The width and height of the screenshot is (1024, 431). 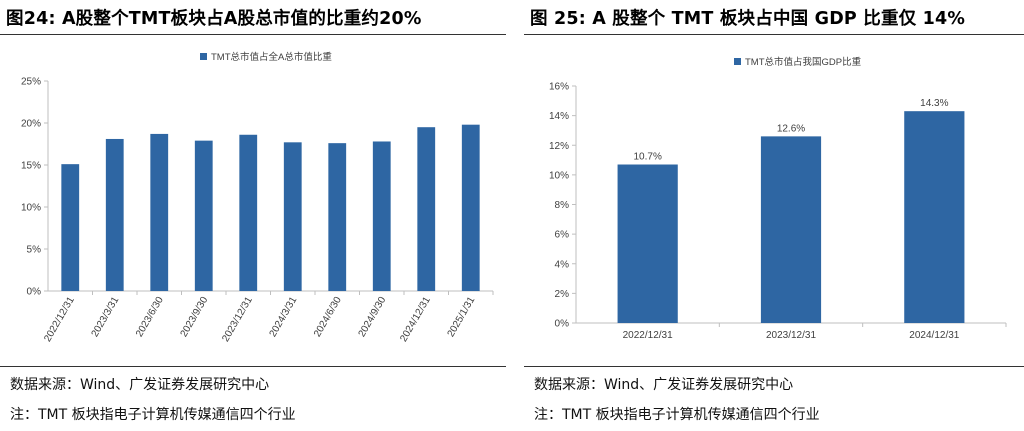 I want to click on x-tick-label: 2024/9/30, so click(x=373, y=317).